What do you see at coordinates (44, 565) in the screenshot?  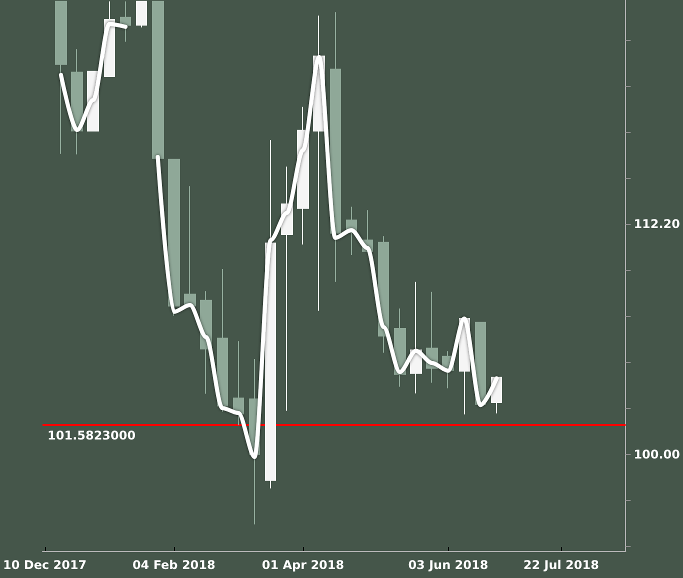 I see `x-tick-label: 10 Dec 2017` at bounding box center [44, 565].